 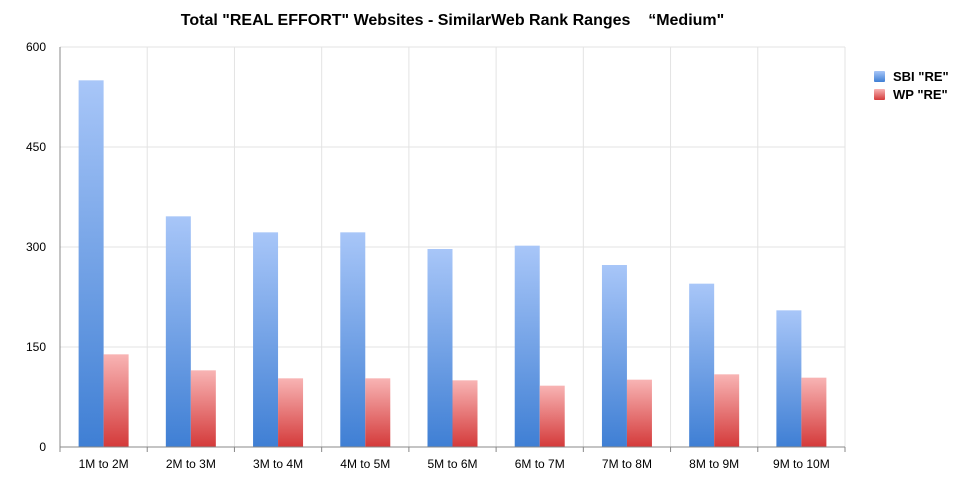 What do you see at coordinates (920, 94) in the screenshot?
I see `legend-label-wp: WP "RE"` at bounding box center [920, 94].